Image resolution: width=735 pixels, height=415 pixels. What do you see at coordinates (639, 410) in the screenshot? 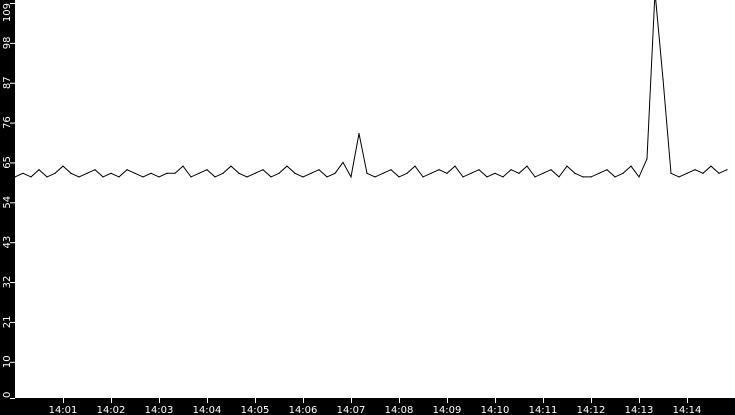
I see `x-tick-label: 14:13` at bounding box center [639, 410].